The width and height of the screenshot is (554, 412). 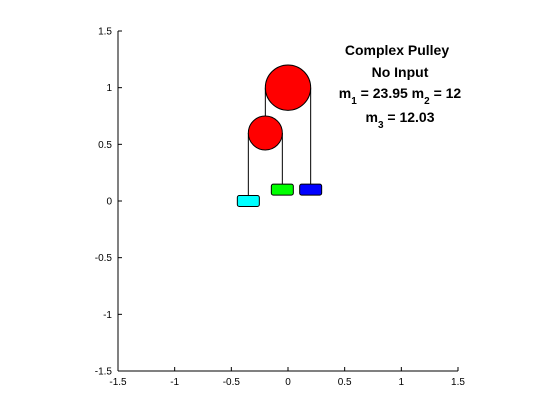 What do you see at coordinates (174, 382) in the screenshot?
I see `x-tick-label: -1` at bounding box center [174, 382].